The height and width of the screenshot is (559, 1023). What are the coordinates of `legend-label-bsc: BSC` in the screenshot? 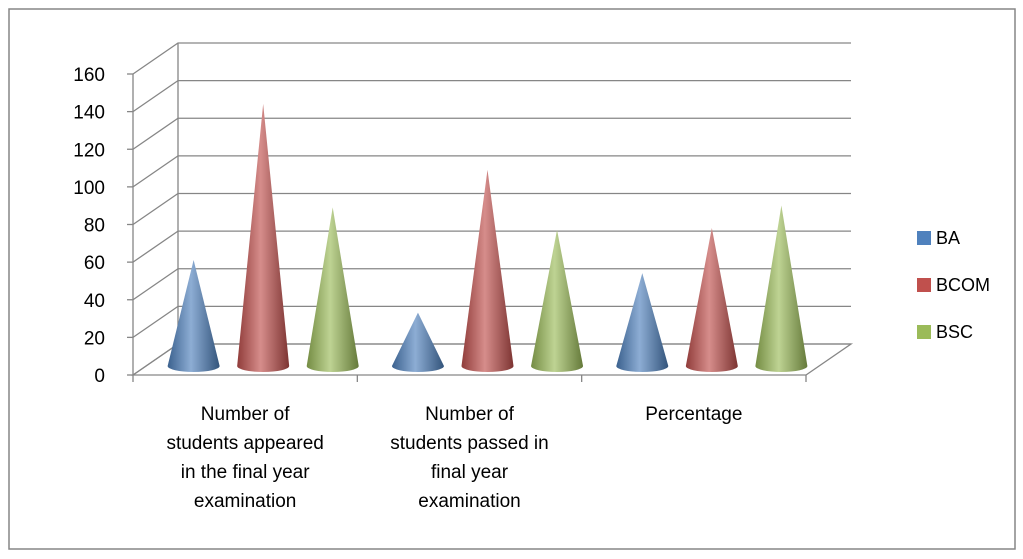 It's located at (954, 332).